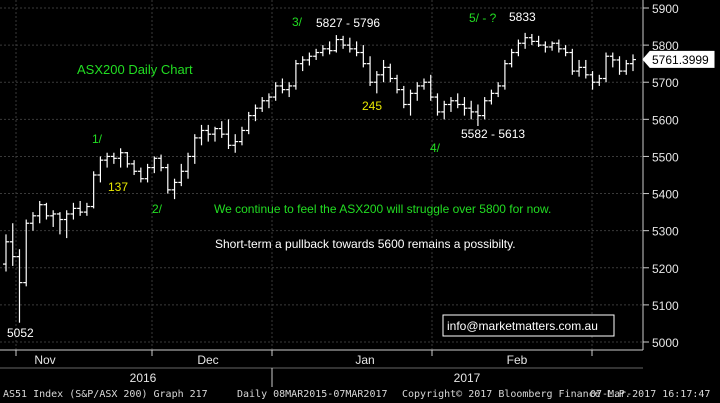 This screenshot has height=403, width=720. What do you see at coordinates (665, 46) in the screenshot?
I see `y-tick-label: 5800` at bounding box center [665, 46].